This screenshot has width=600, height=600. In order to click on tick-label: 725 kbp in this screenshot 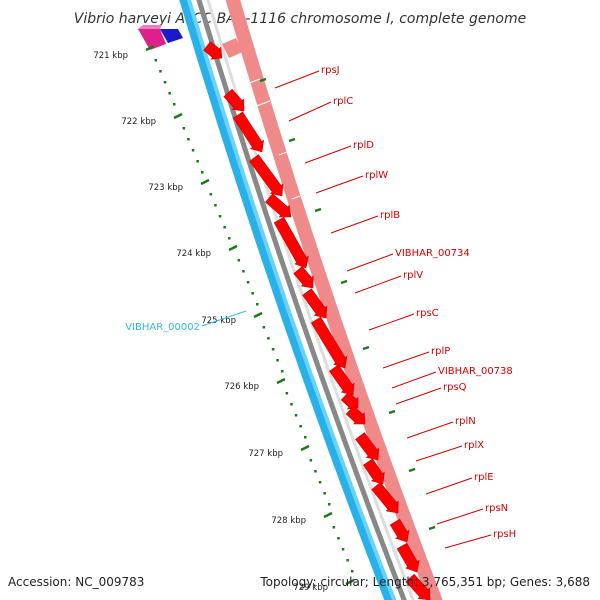, I will do `click(218, 321)`.